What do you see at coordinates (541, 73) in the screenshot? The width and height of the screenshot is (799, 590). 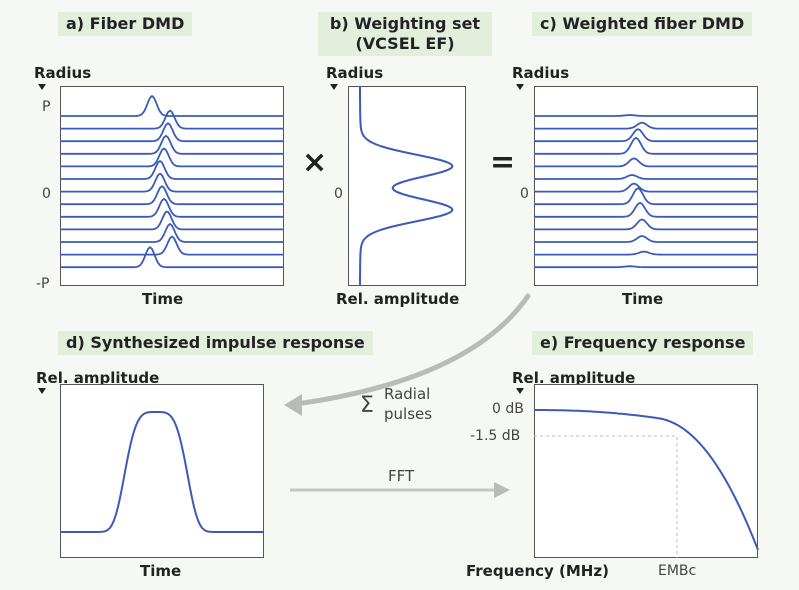 I see `panel-c-axis-label: Radius` at bounding box center [541, 73].